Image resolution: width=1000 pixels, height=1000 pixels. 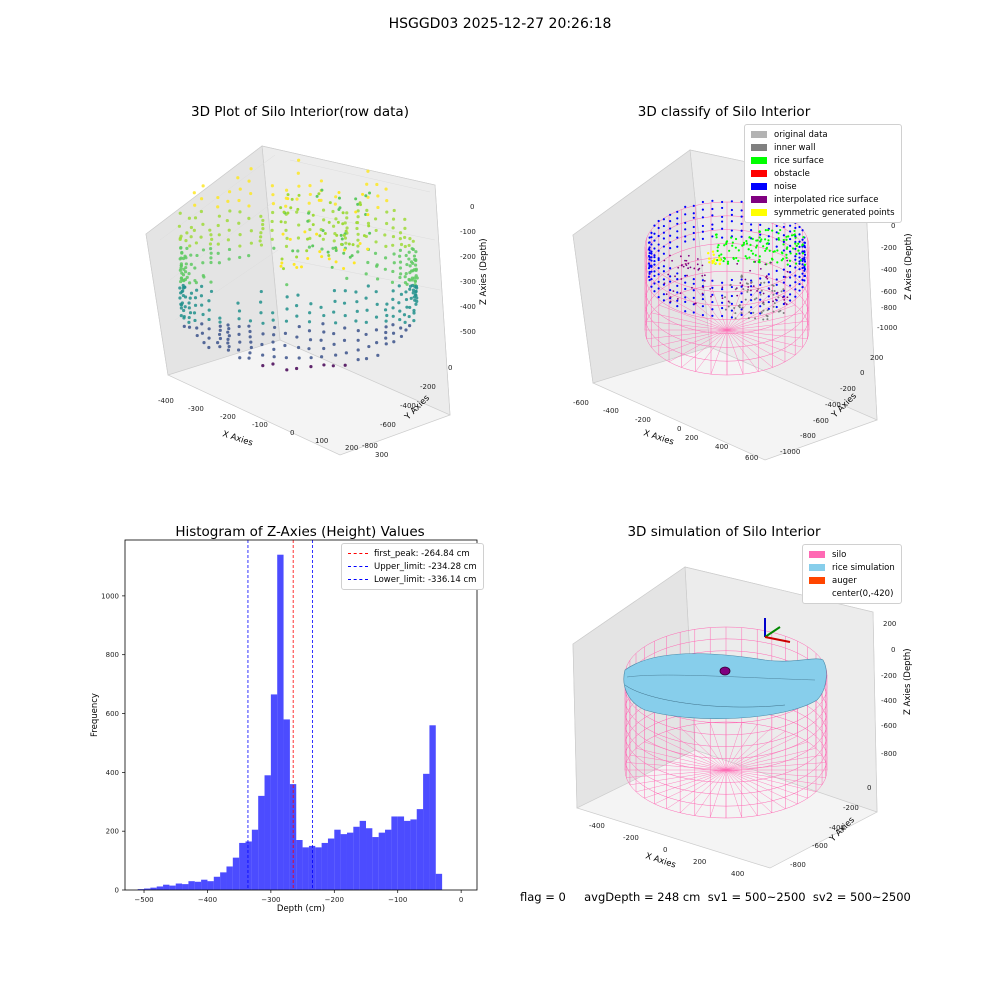 I want to click on z-tick: -300, so click(x=468, y=282).